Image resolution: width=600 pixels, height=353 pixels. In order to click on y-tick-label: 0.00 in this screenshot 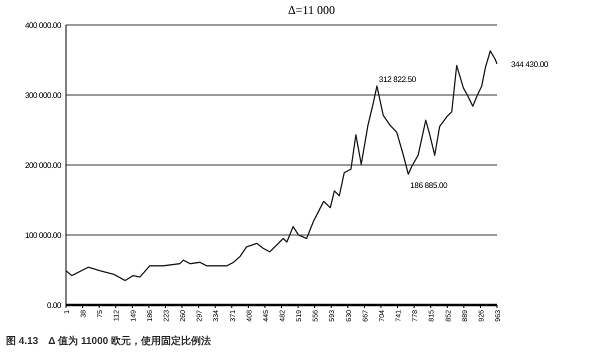, I will do `click(54, 305)`.